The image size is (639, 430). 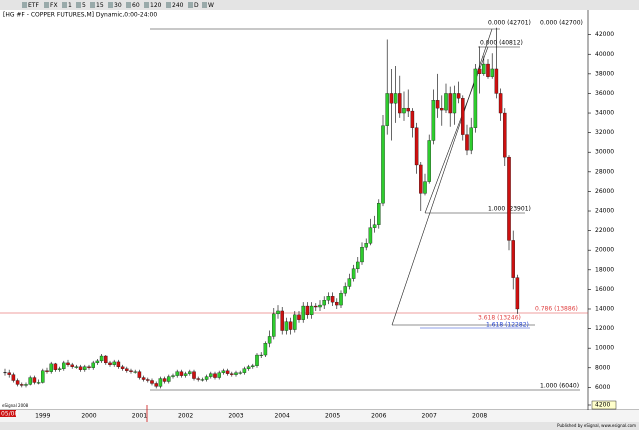 I want to click on y-tick-label: 26000, so click(x=604, y=191).